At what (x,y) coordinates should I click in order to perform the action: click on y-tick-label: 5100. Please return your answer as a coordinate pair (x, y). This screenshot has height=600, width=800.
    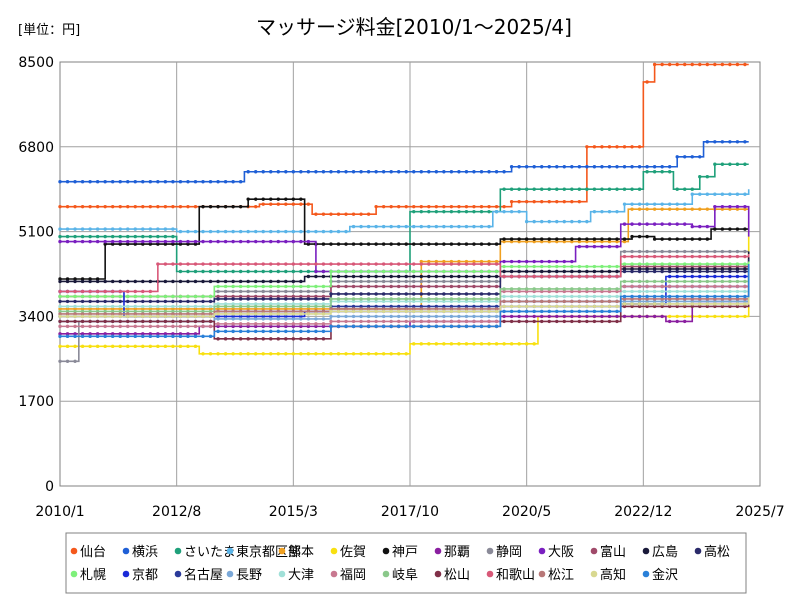
    Looking at the image, I should click on (36, 233).